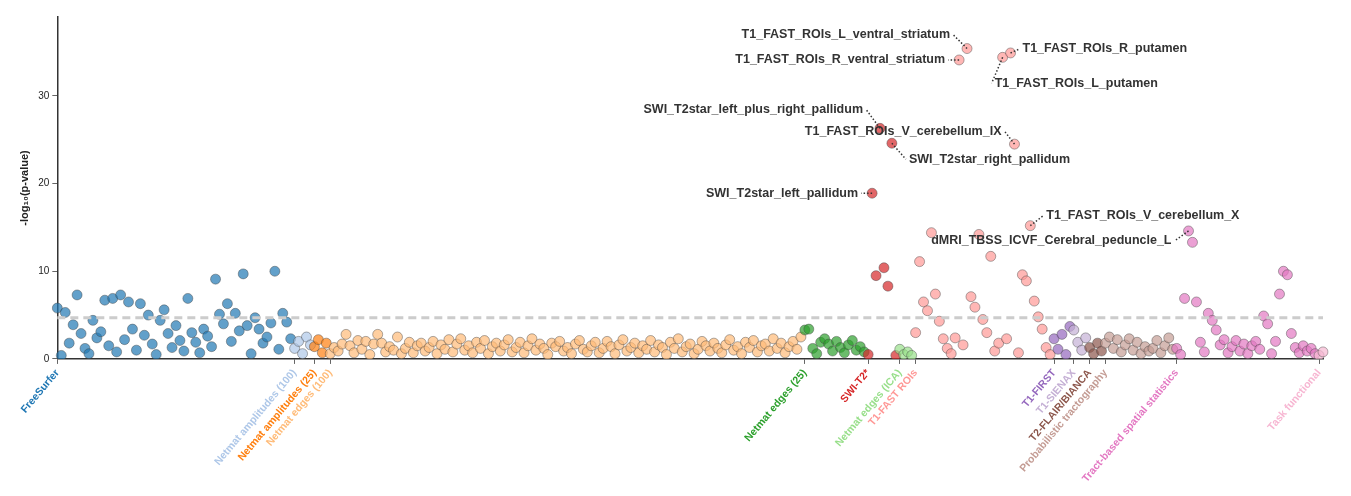 Image resolution: width=1351 pixels, height=496 pixels. Describe the element at coordinates (782, 192) in the screenshot. I see `data-label: SWI_T2star_left_pallidum` at that location.